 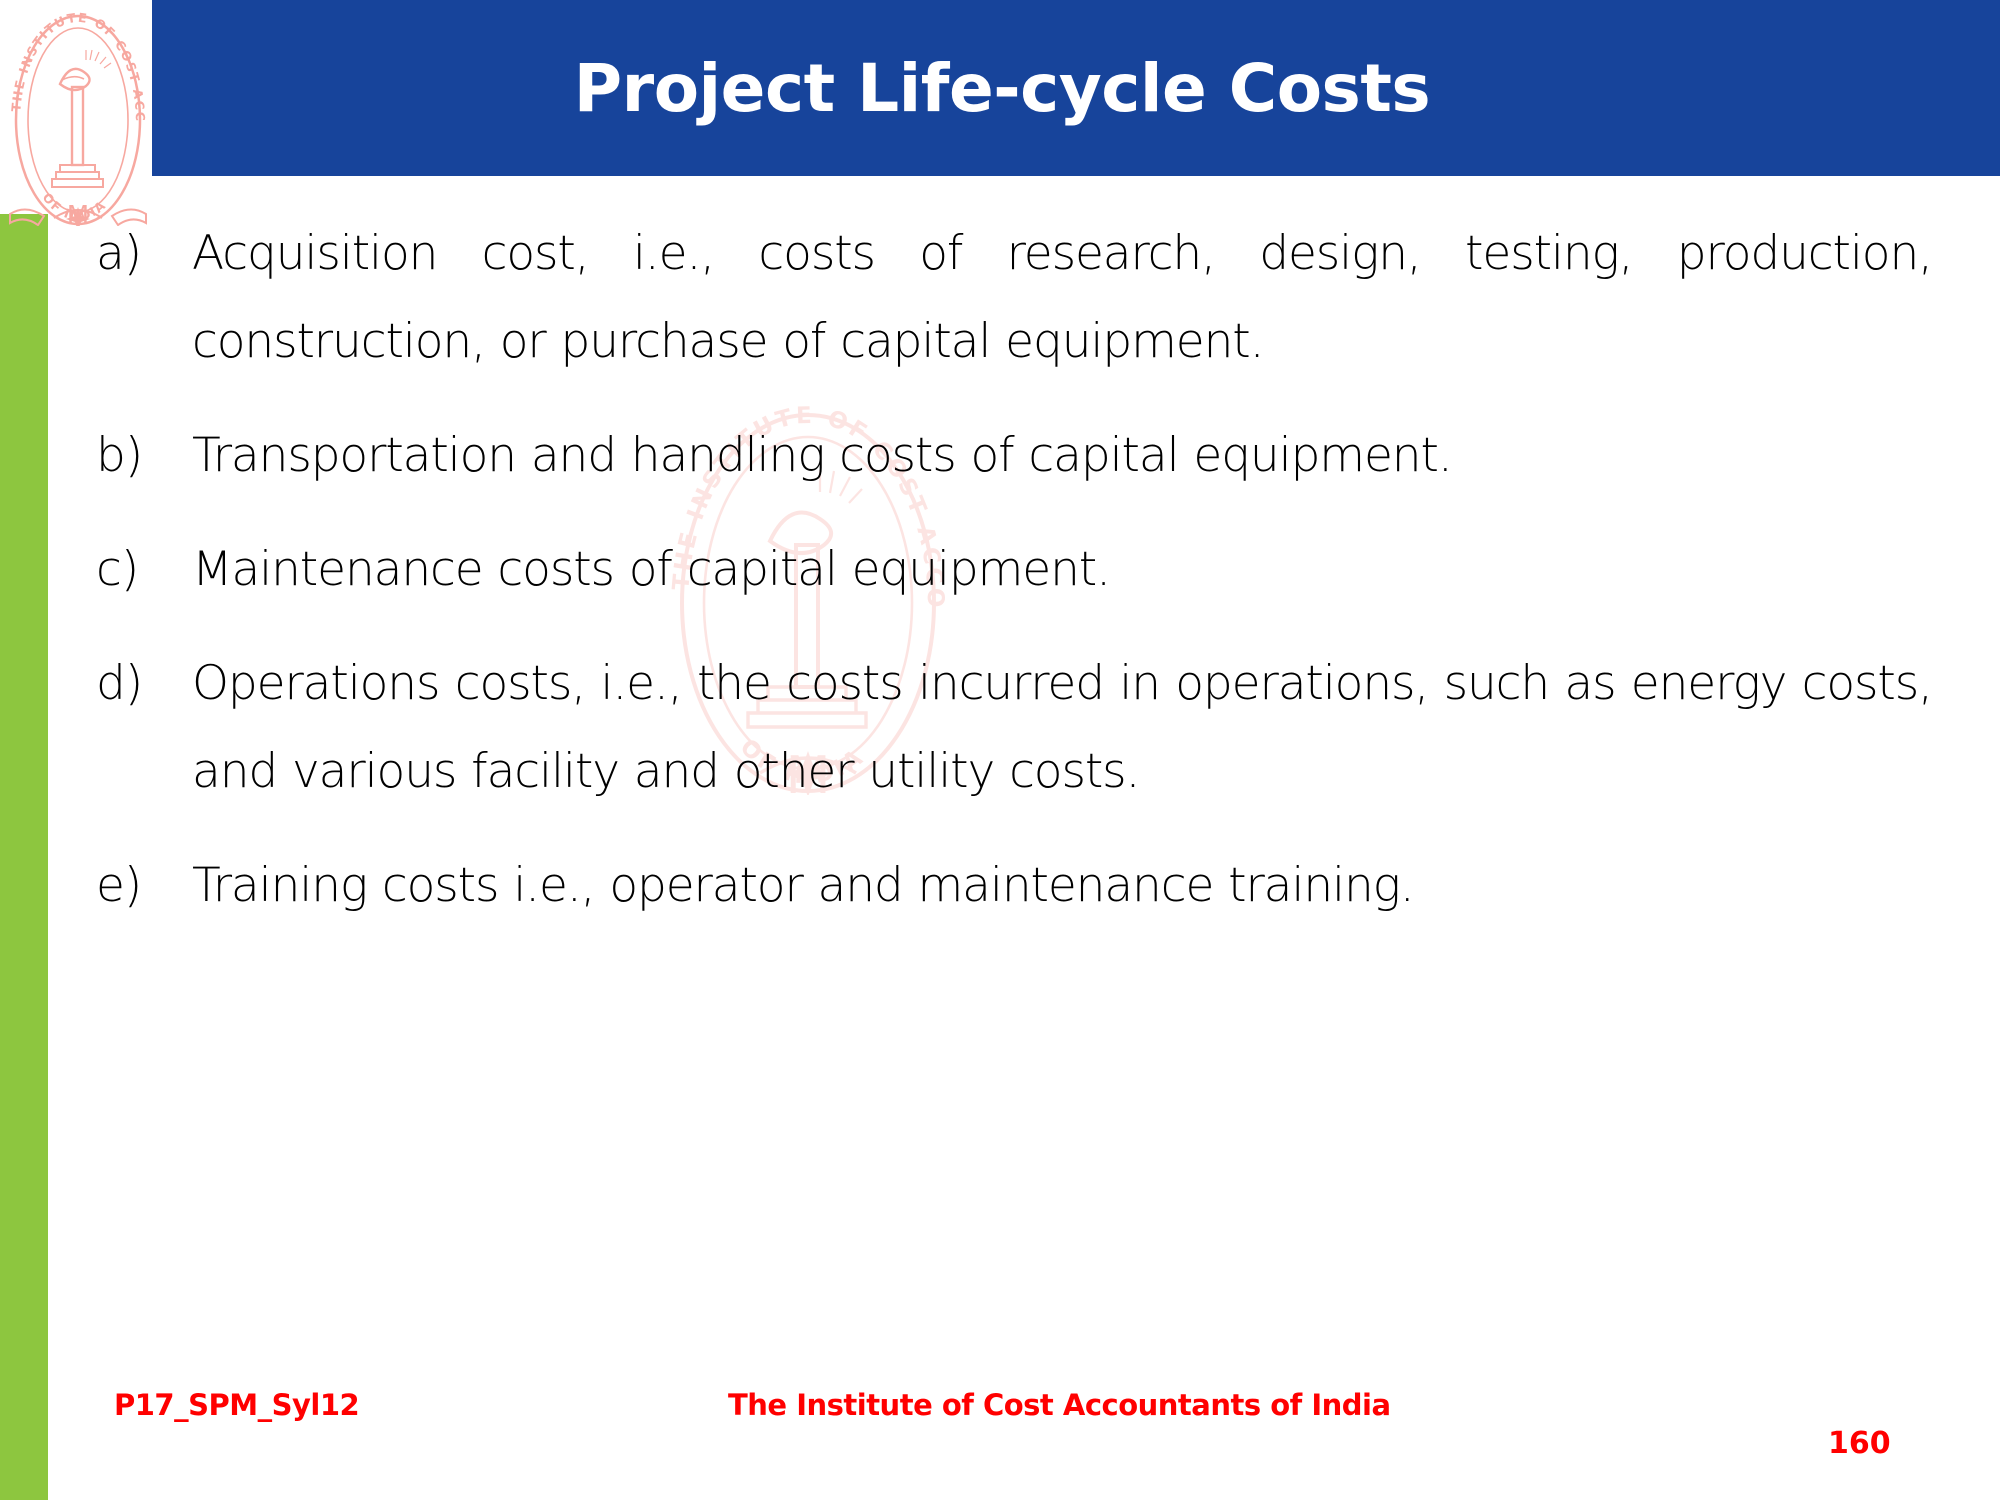 I want to click on list-item-marker: c), so click(x=117, y=569).